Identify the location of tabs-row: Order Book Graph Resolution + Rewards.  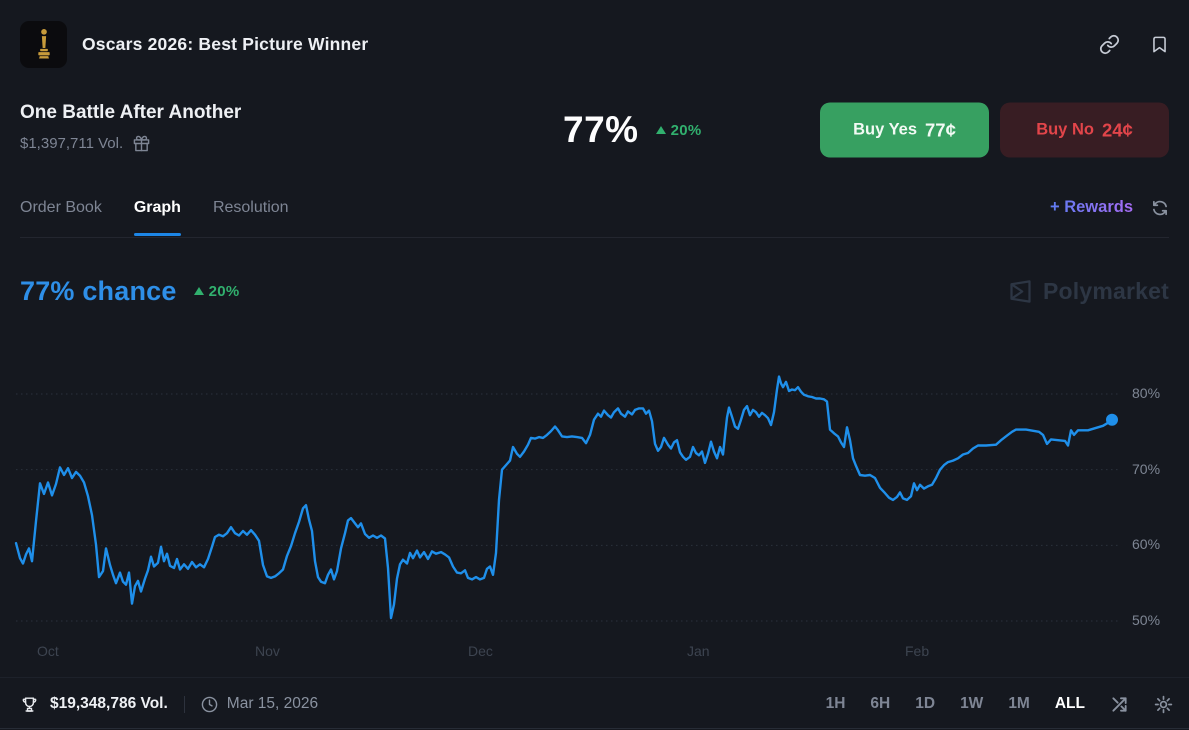
(594, 217).